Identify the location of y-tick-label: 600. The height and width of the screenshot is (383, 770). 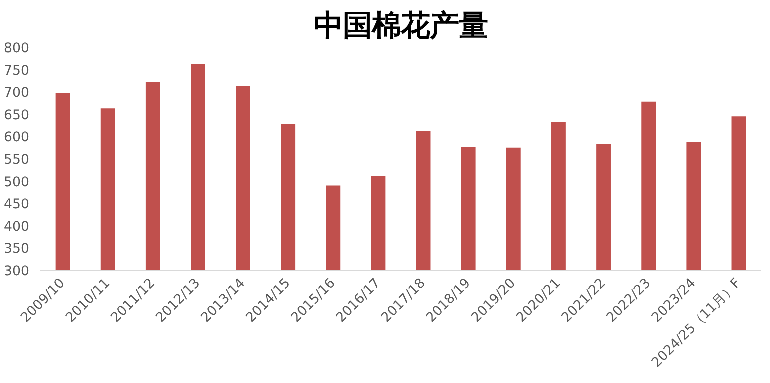
(17, 138).